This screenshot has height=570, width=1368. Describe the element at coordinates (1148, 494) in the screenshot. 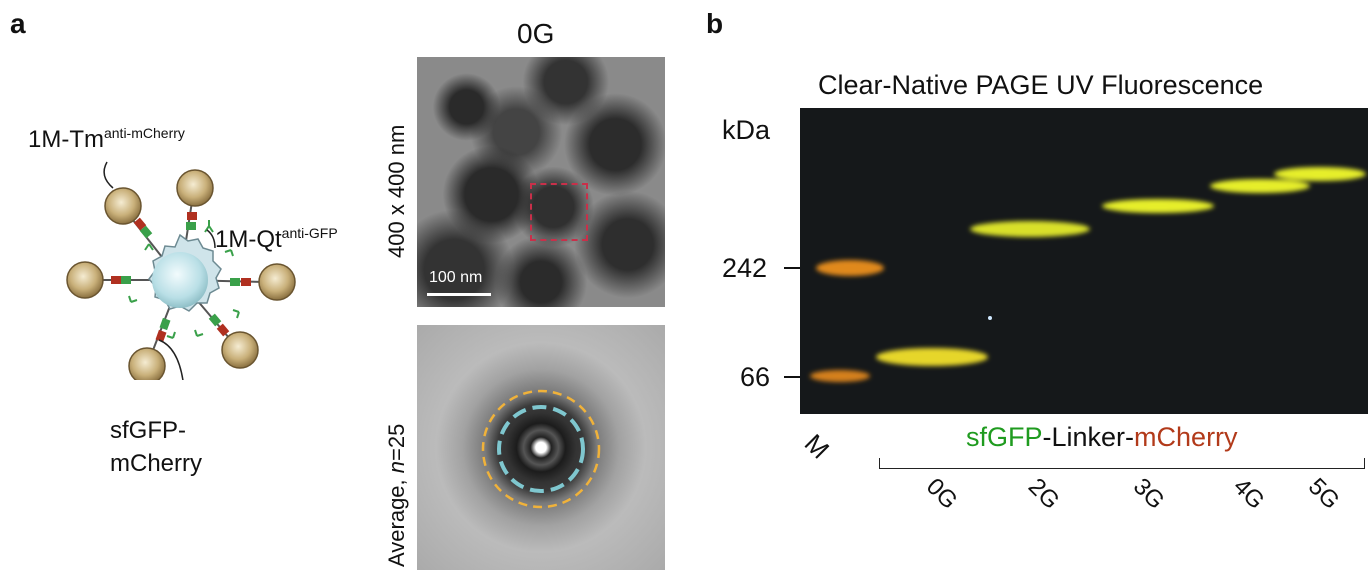

I see `lane-label-3g: 3G` at that location.